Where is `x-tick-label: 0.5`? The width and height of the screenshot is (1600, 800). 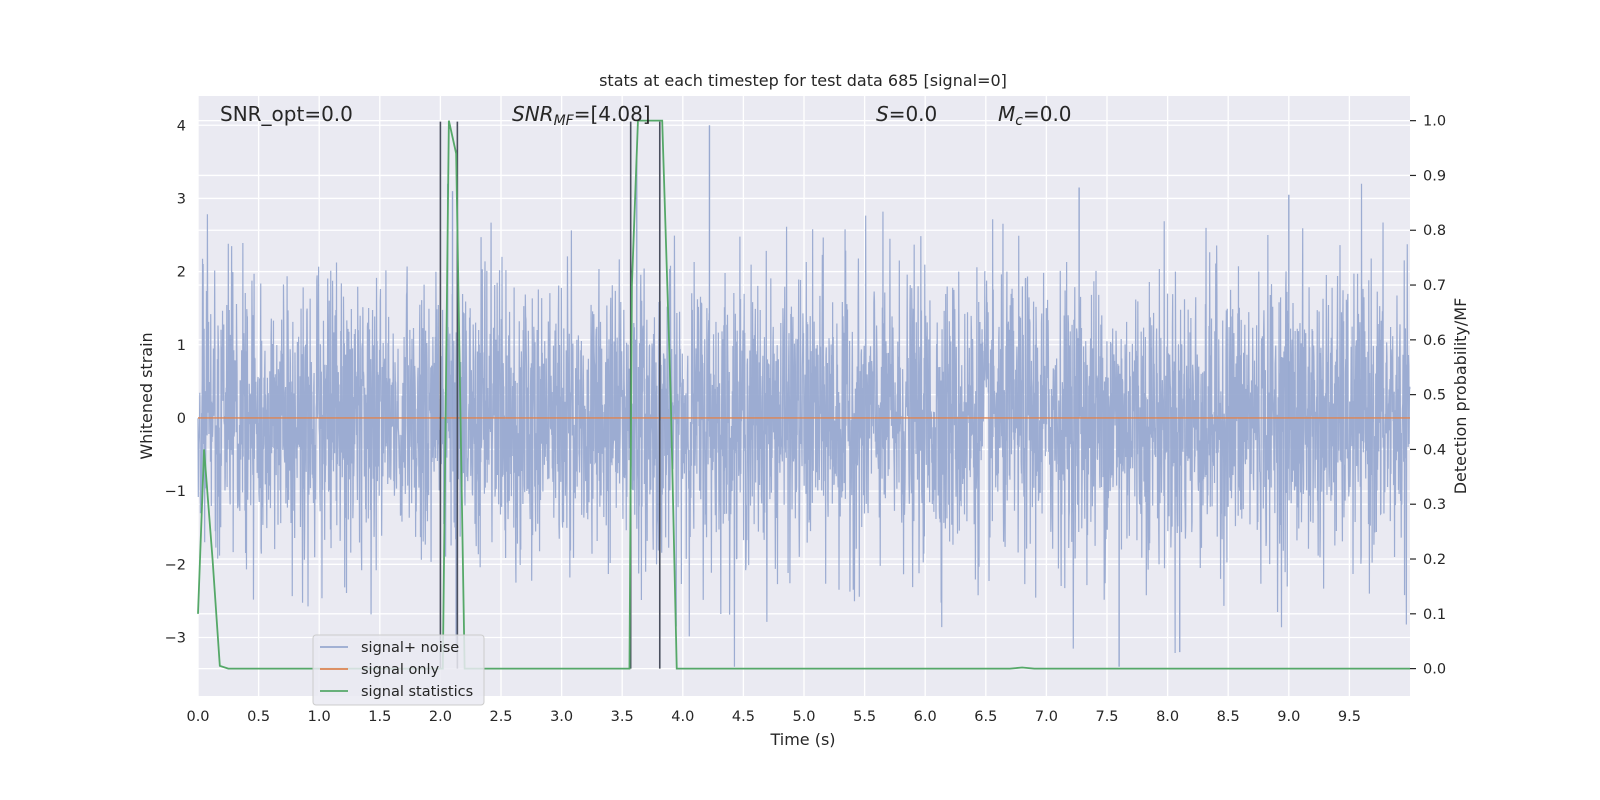 x-tick-label: 0.5 is located at coordinates (258, 717).